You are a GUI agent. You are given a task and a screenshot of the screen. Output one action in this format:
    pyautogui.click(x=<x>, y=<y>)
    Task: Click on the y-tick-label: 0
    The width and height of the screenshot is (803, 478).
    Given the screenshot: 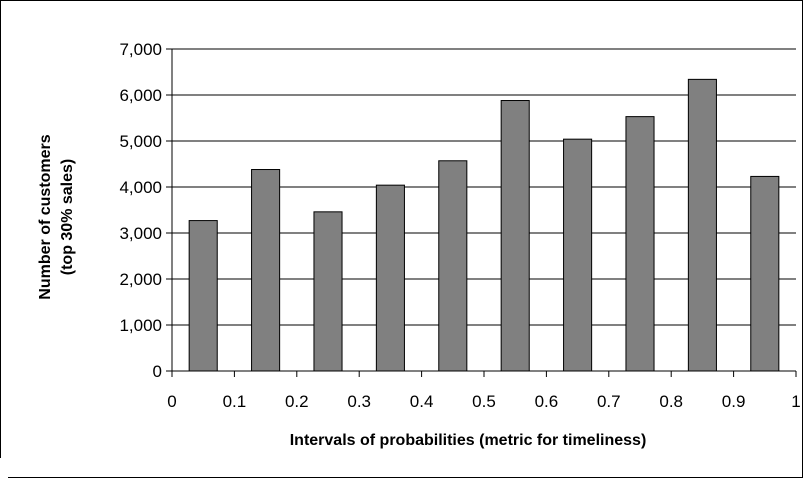 What is the action you would take?
    pyautogui.click(x=157, y=371)
    